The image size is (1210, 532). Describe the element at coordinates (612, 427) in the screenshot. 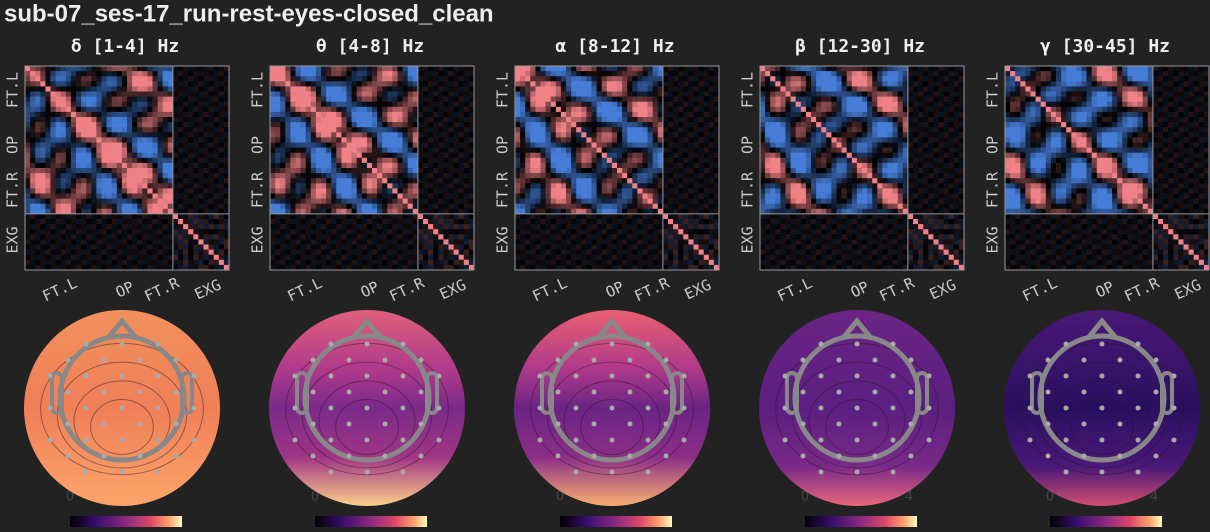

I see `contour-line` at that location.